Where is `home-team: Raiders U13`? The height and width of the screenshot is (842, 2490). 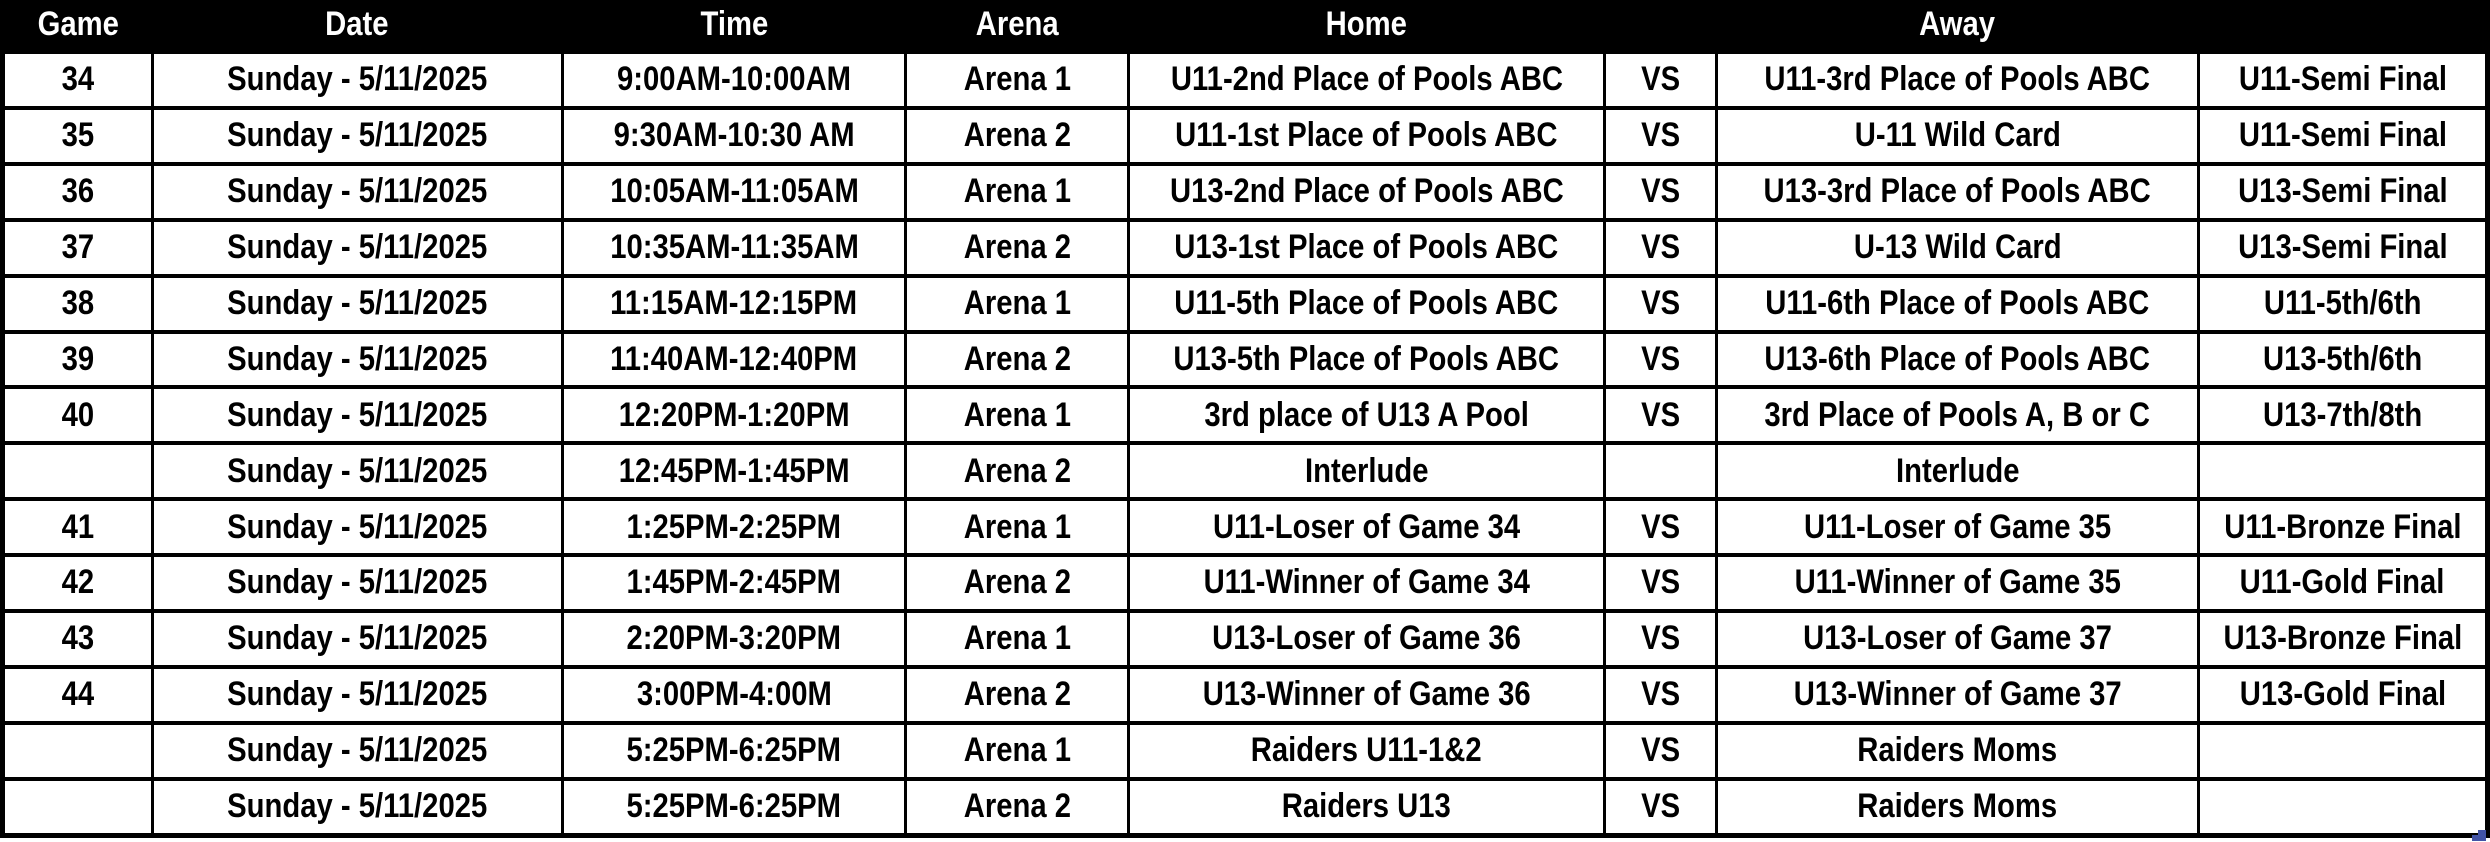
home-team: Raiders U13 is located at coordinates (1366, 806).